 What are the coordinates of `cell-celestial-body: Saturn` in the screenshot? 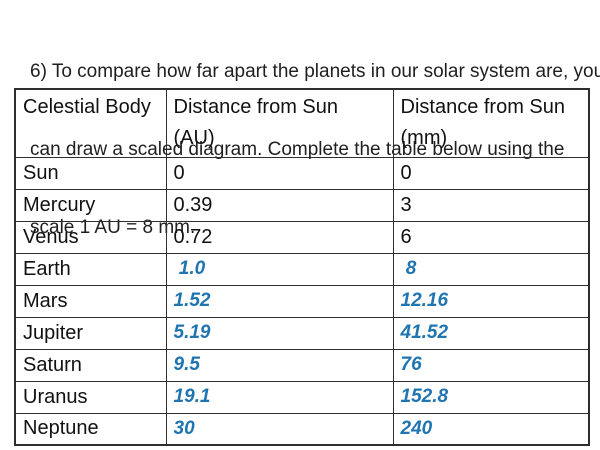 It's located at (90, 365).